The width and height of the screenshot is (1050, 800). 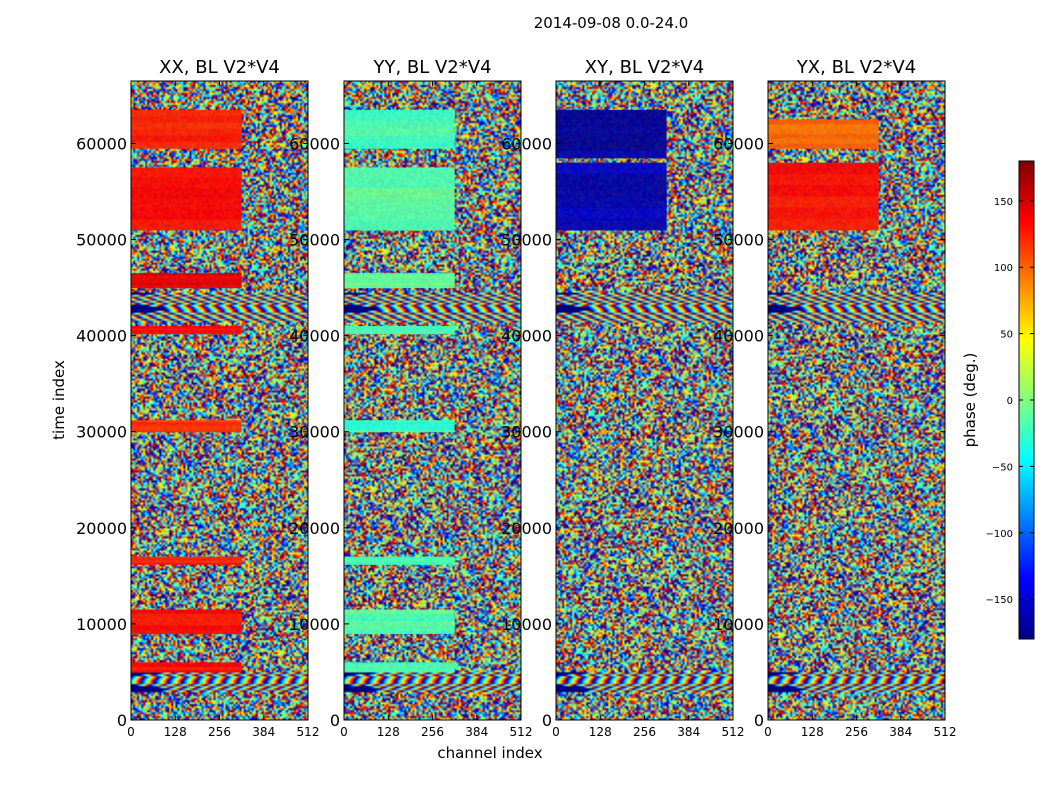 I want to click on panel-title: YY, BL V2*V4, so click(x=431, y=67).